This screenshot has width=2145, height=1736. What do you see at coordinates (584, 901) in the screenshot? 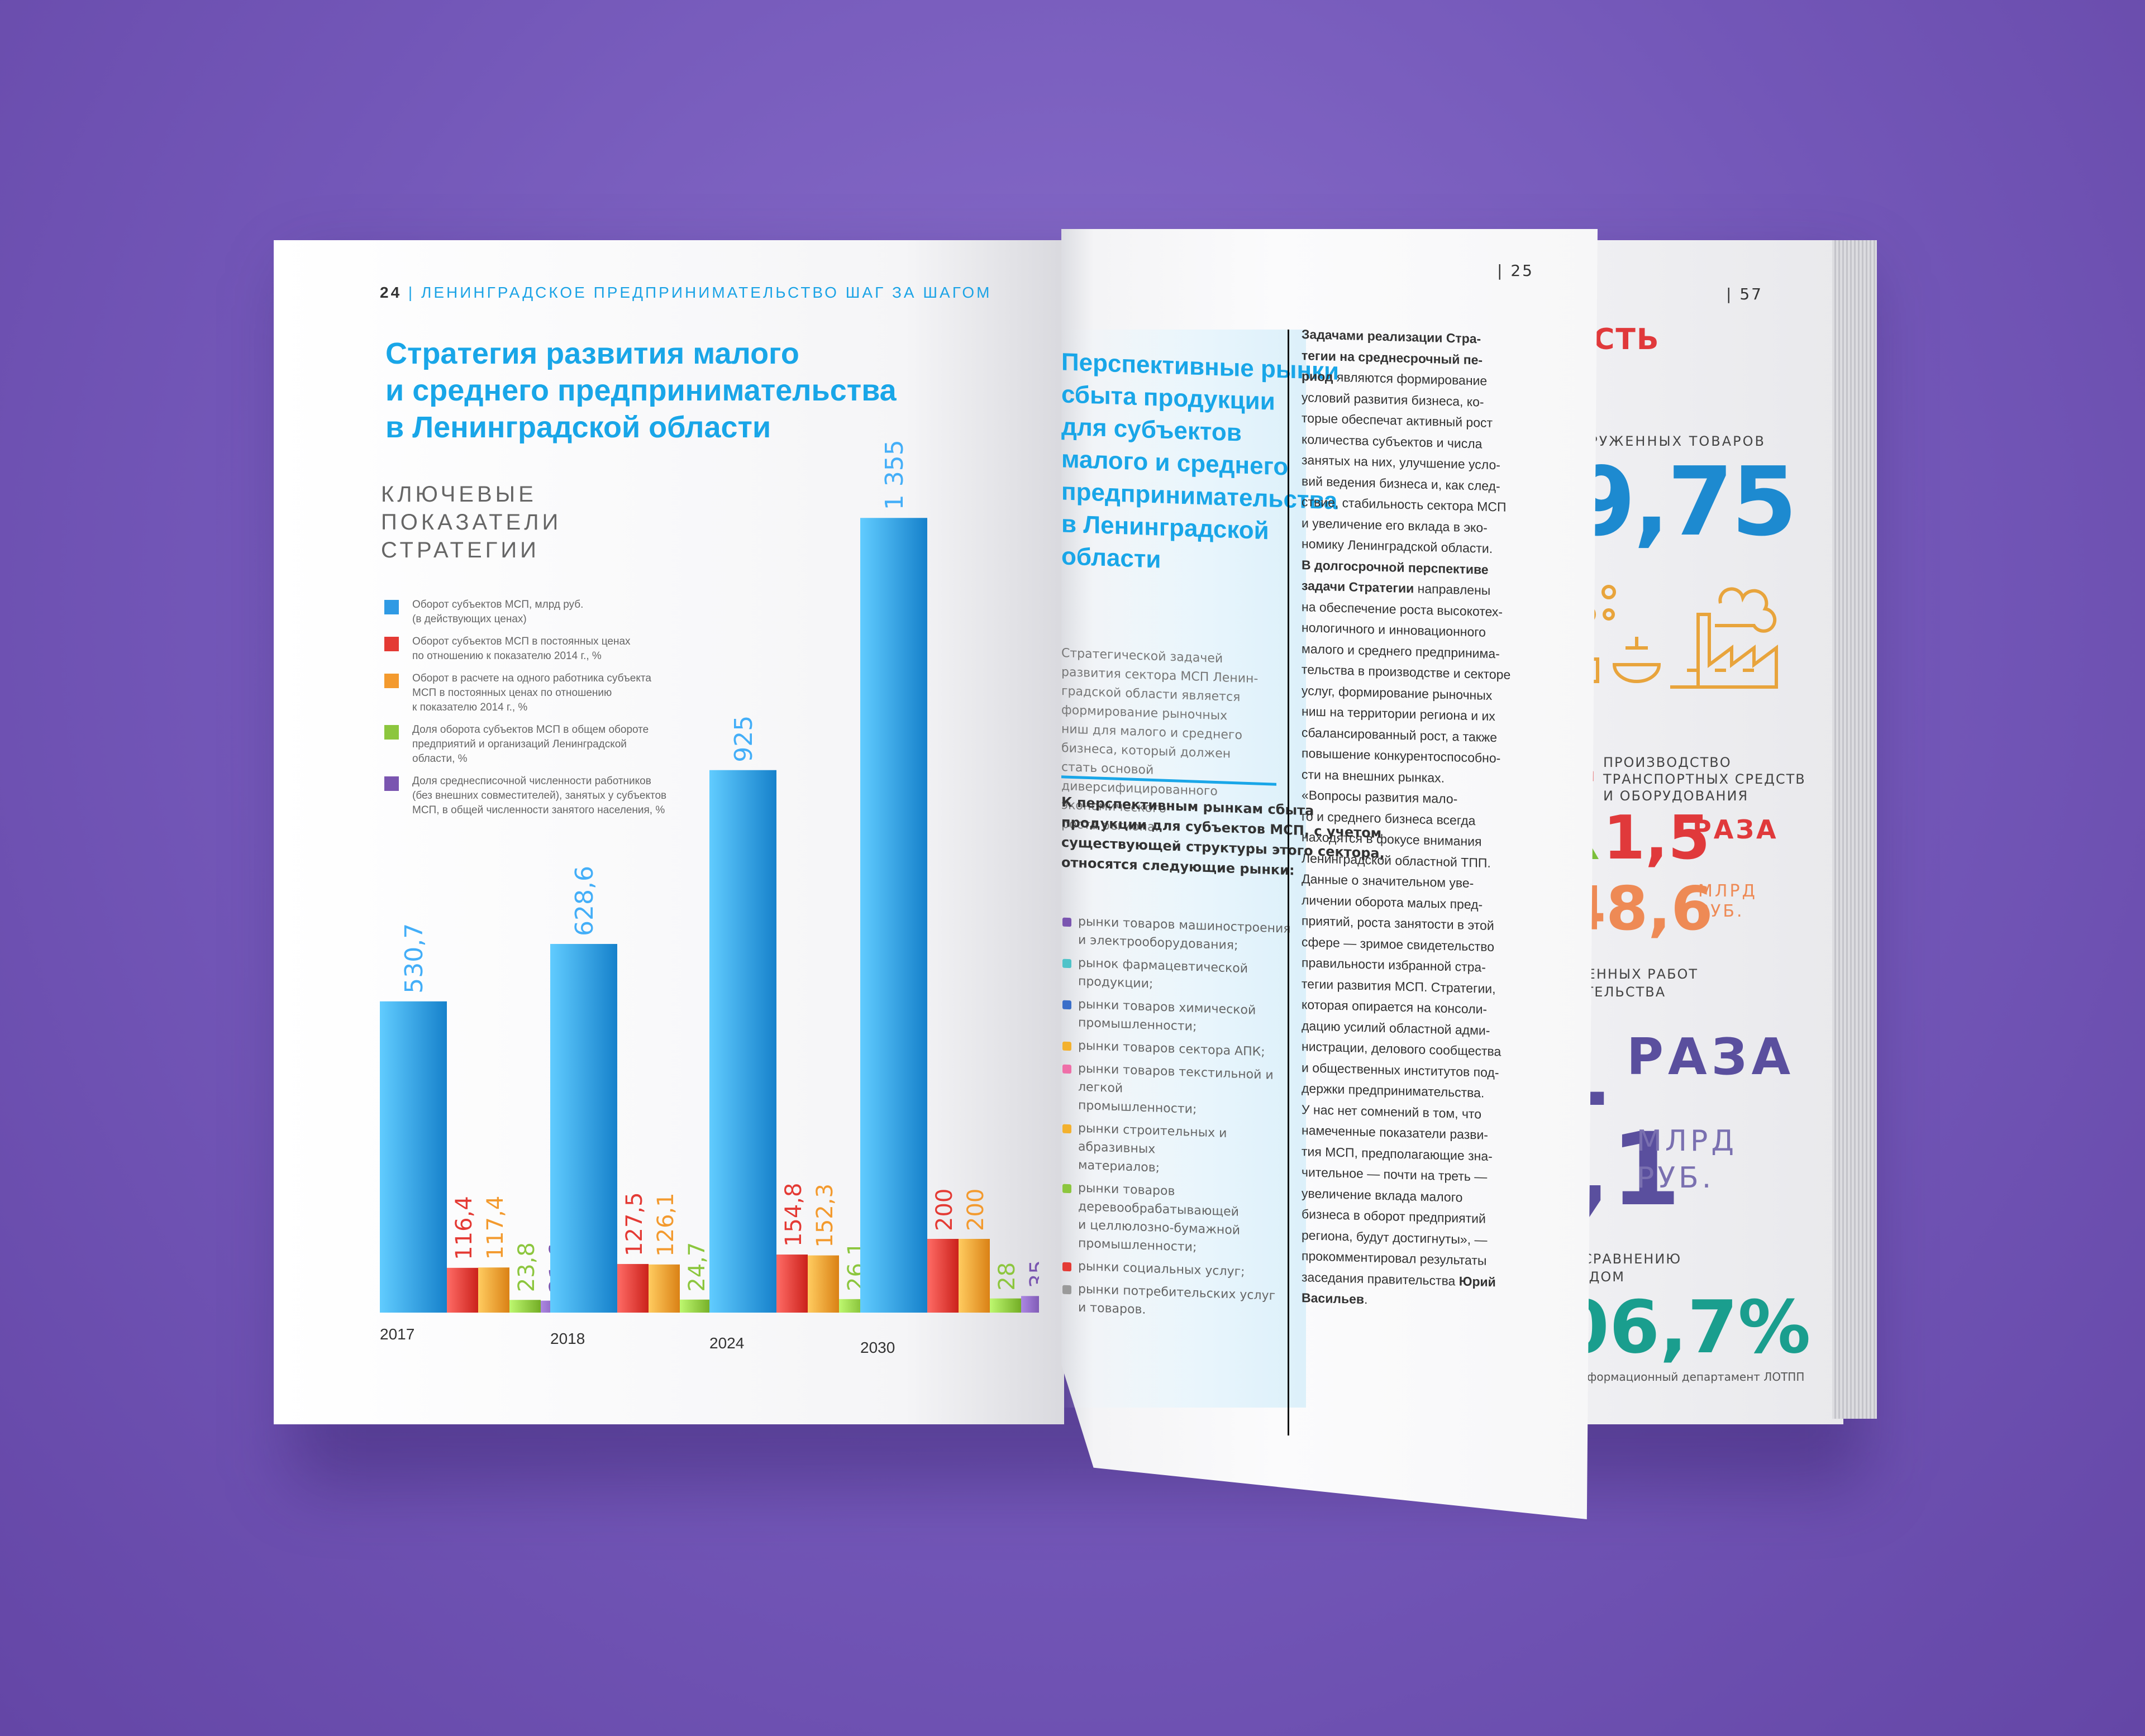
I see `data-label-2018-series-1: 628,6` at bounding box center [584, 901].